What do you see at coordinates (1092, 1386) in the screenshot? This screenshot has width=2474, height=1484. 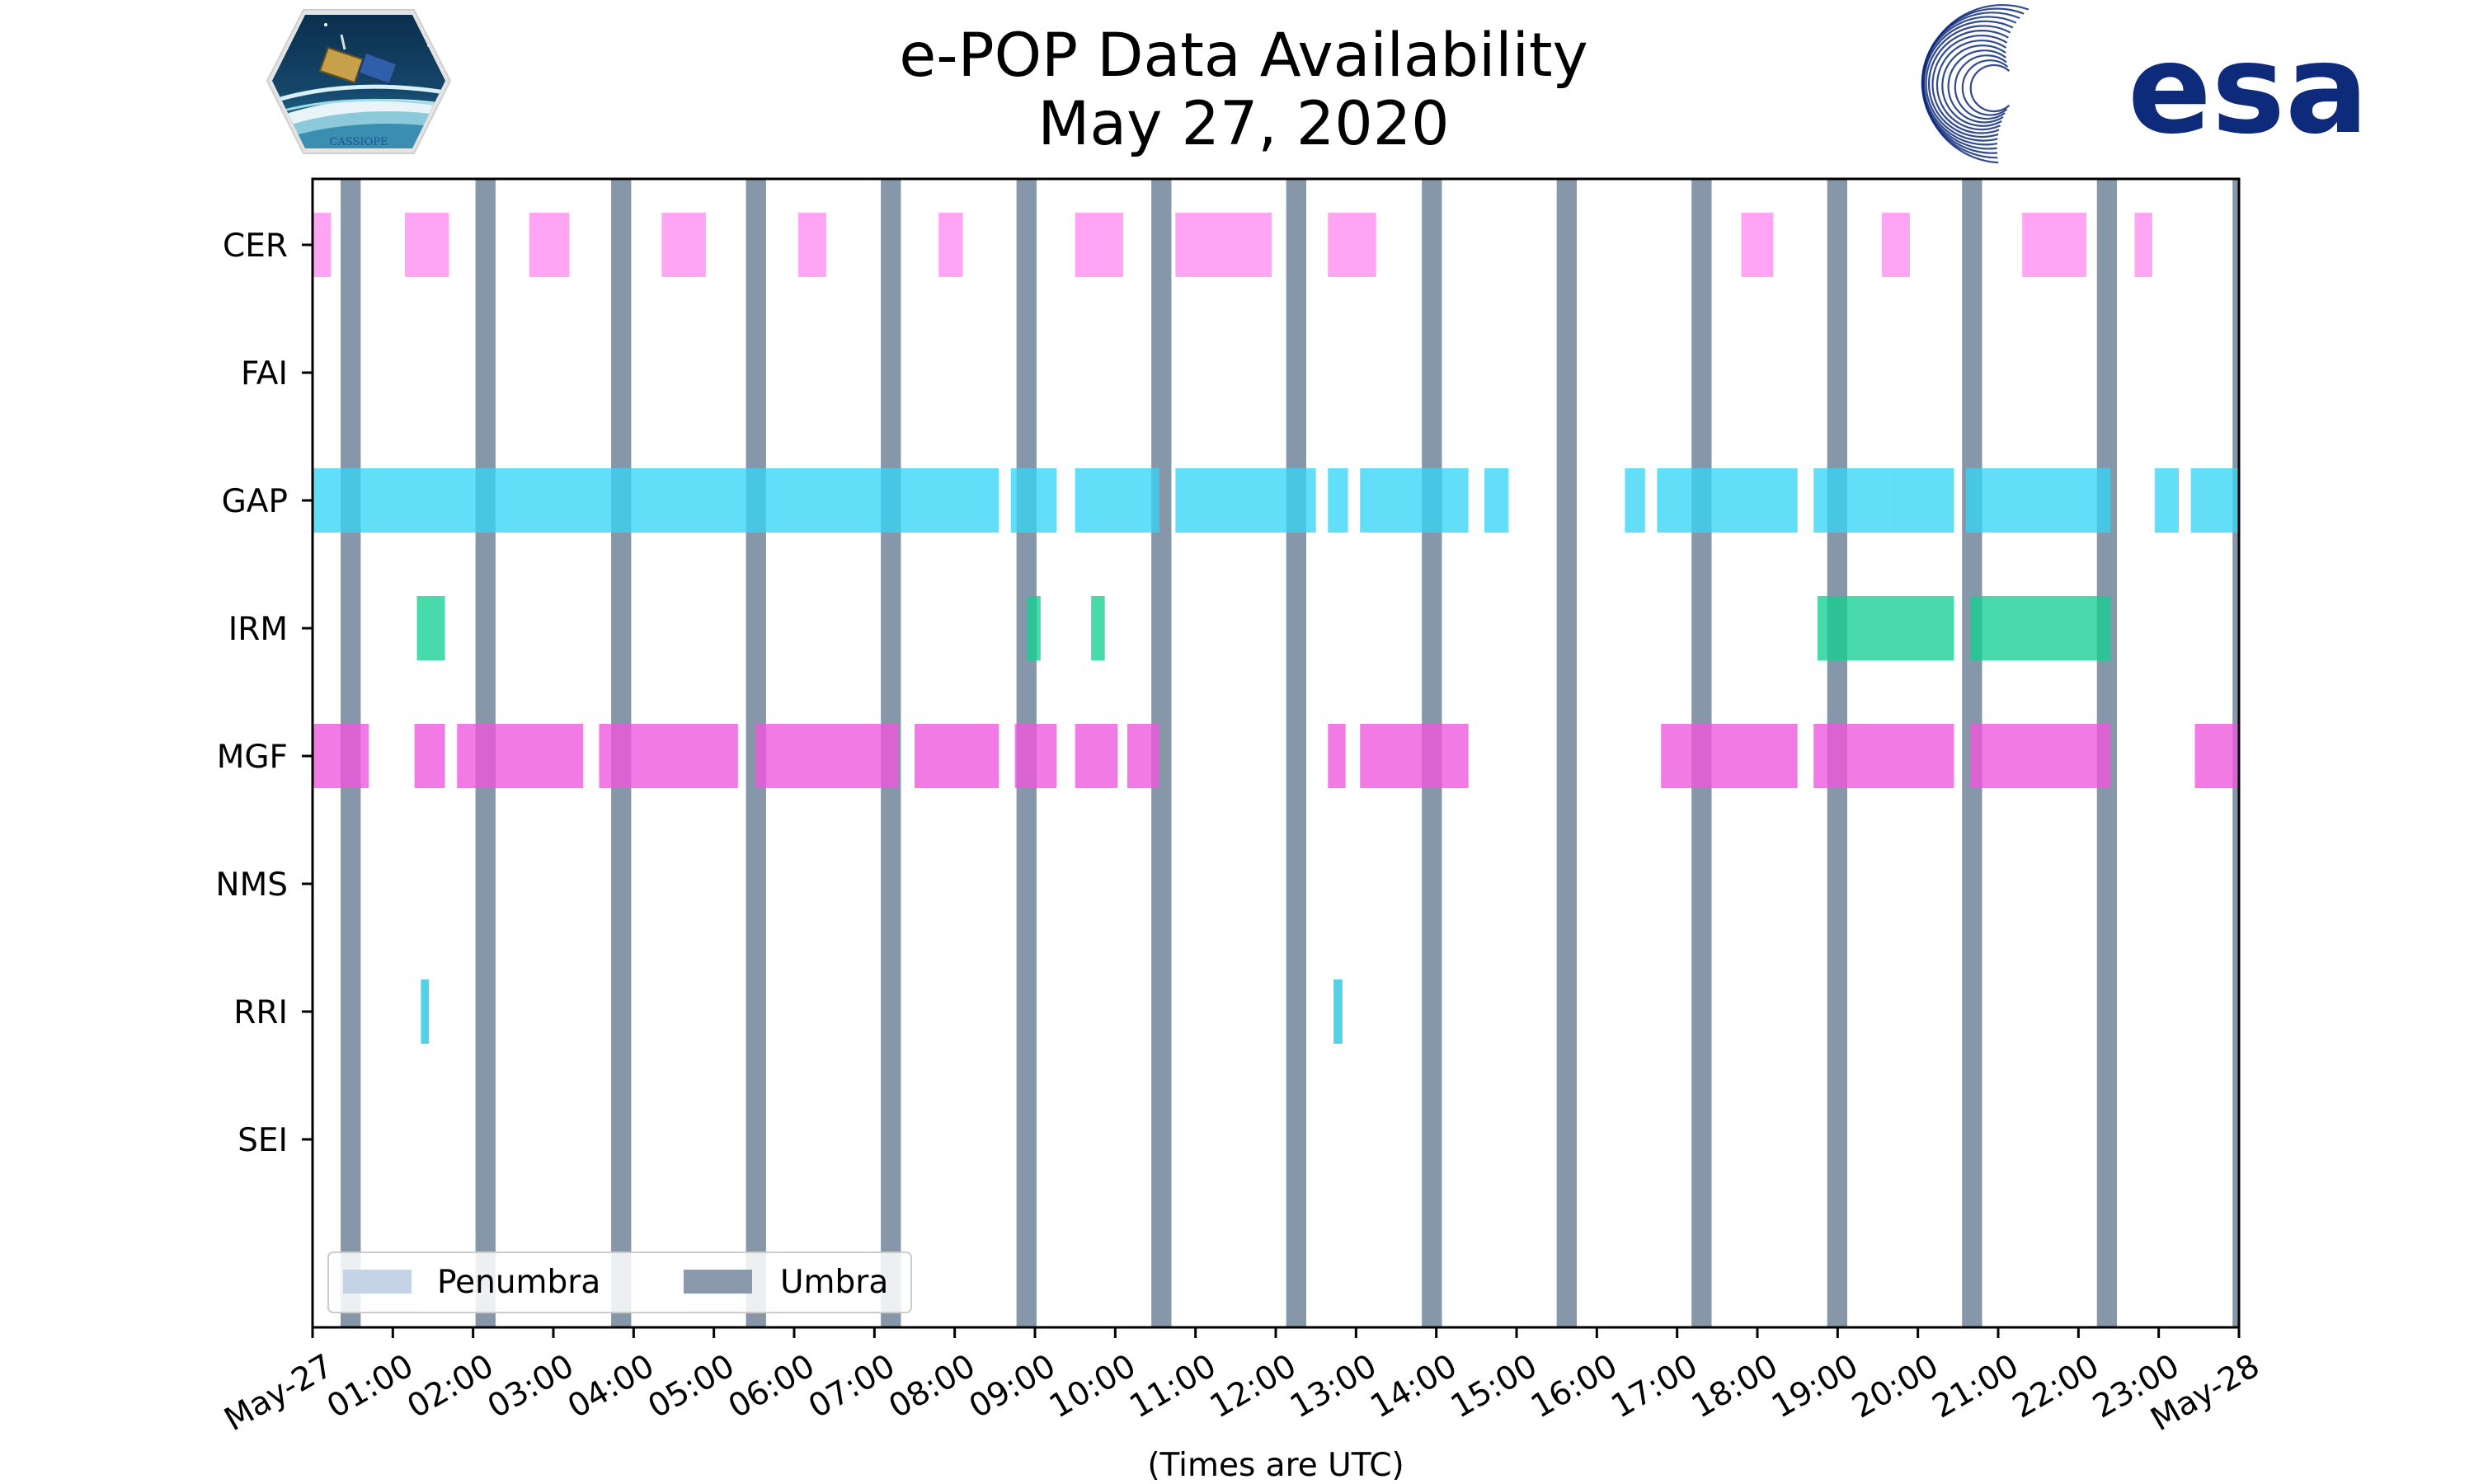 I see `x-tick-label-10: 10:00` at bounding box center [1092, 1386].